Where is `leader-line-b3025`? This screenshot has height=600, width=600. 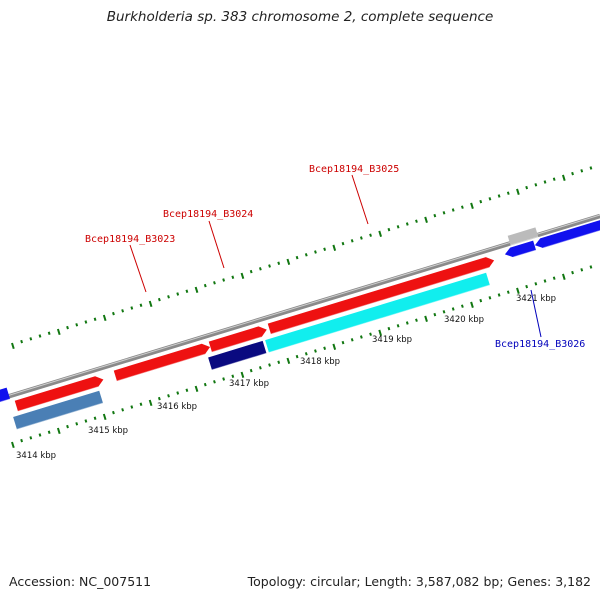
leader-line-b3025 is located at coordinates (360, 199).